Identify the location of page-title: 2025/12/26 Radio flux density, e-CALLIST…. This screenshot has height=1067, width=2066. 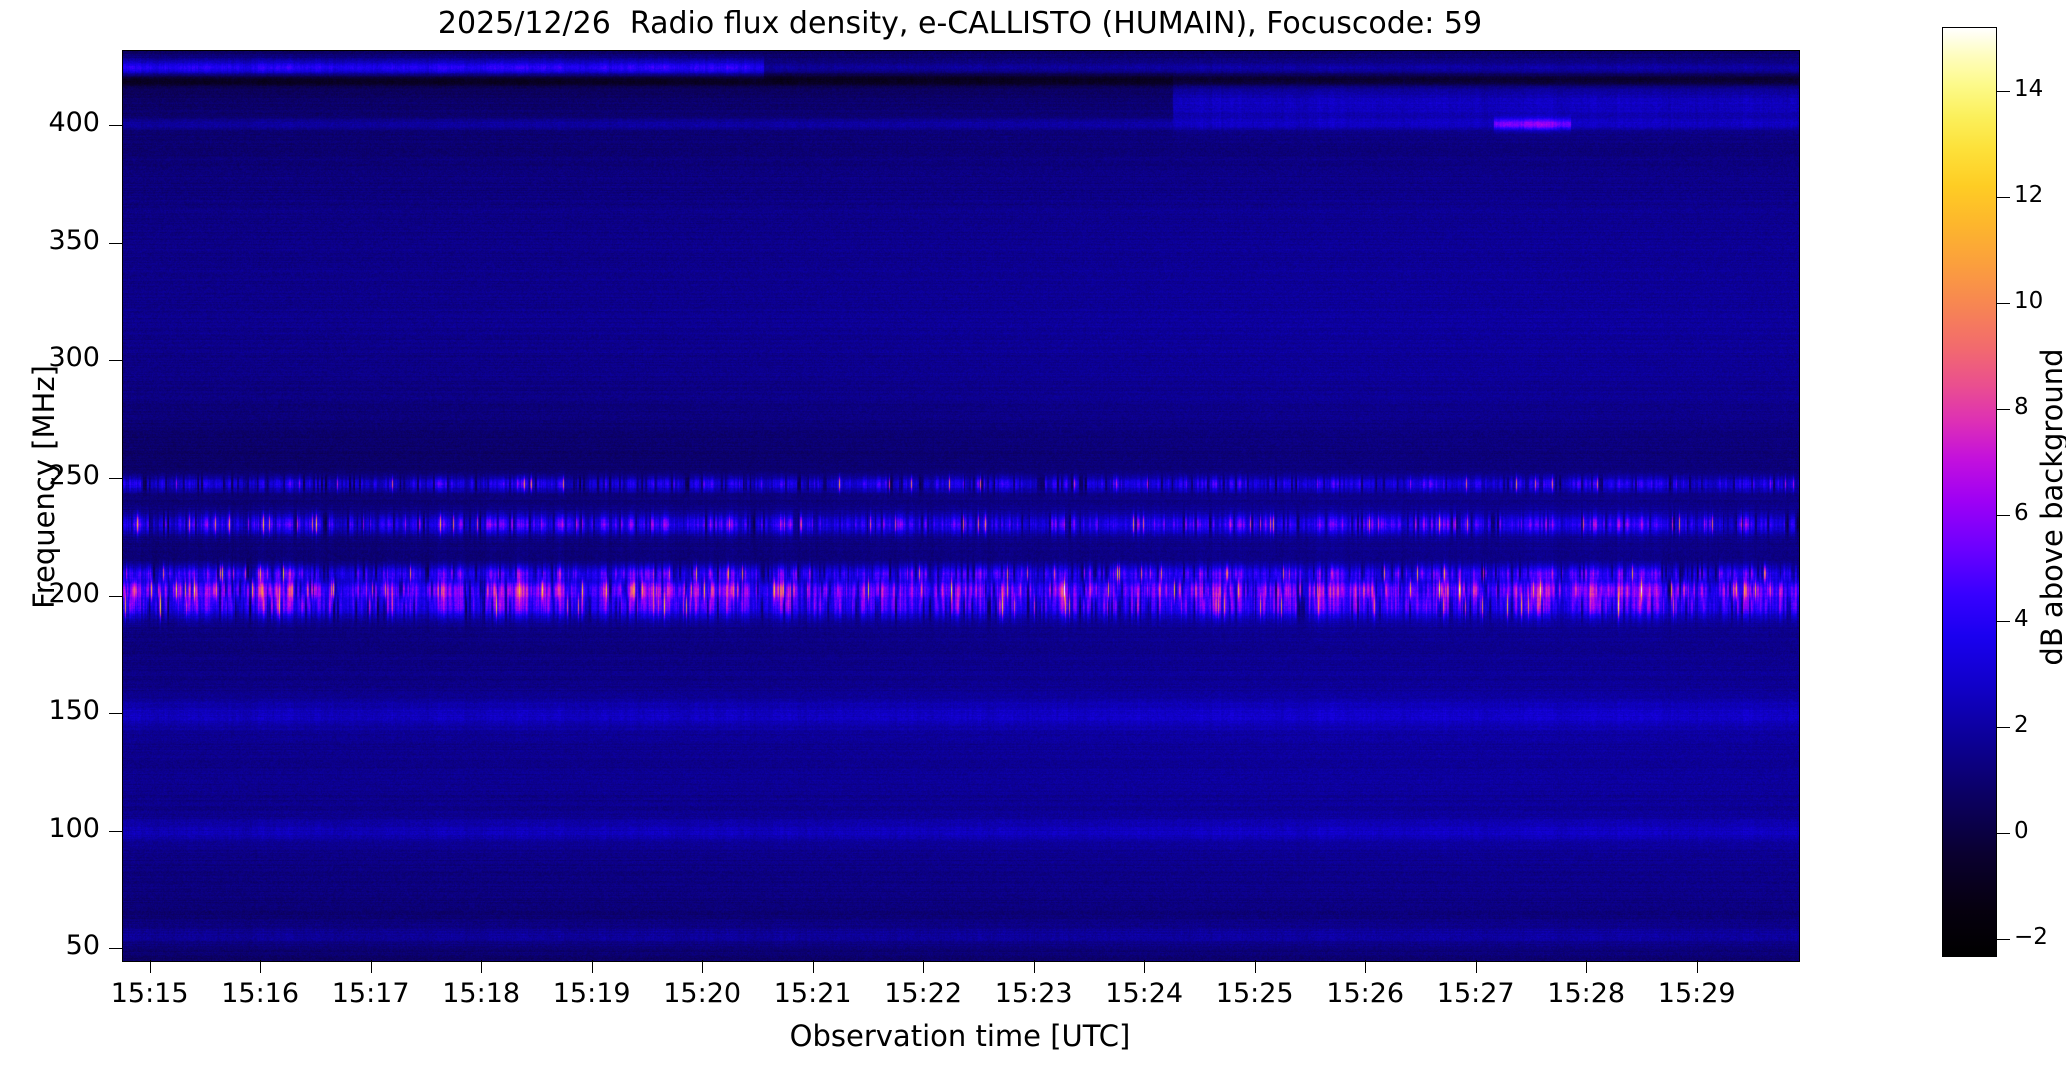
(960, 23).